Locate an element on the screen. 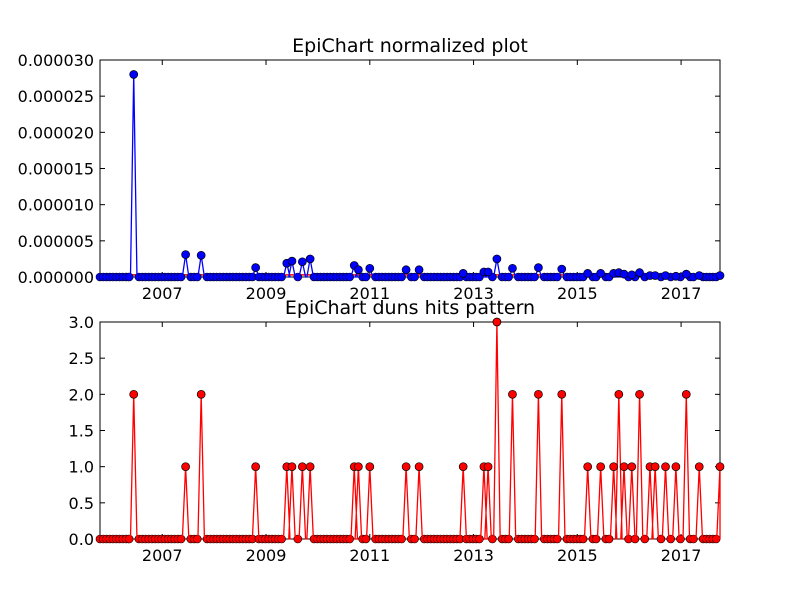 Image resolution: width=800 pixels, height=600 pixels. hits-y-tick-label: 2.5 is located at coordinates (81, 358).